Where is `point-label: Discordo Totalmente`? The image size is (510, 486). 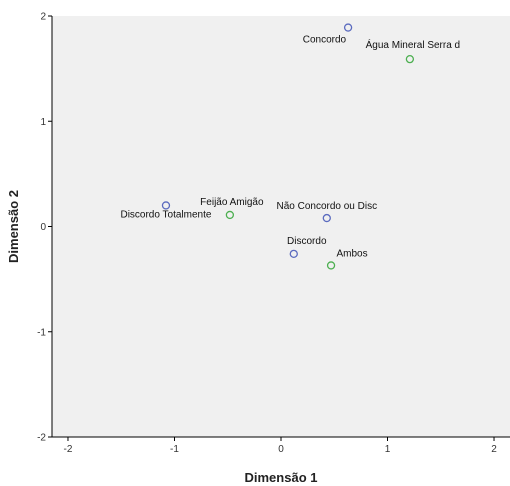 point-label: Discordo Totalmente is located at coordinates (165, 214).